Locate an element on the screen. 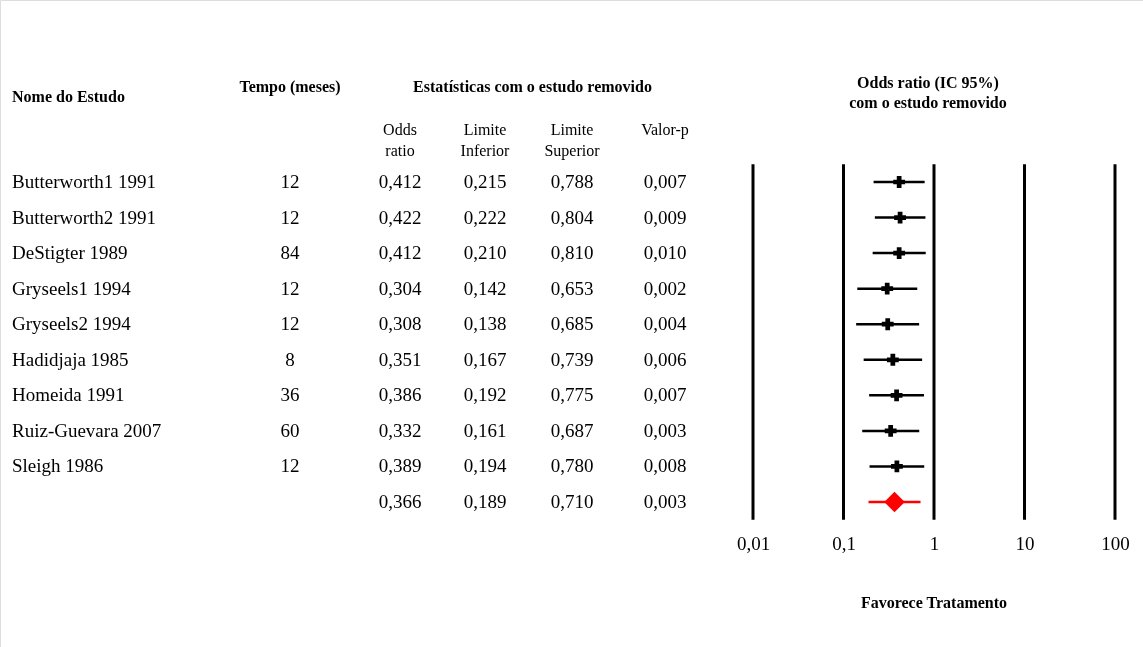 The image size is (1143, 647). text: 0,008 is located at coordinates (665, 466).